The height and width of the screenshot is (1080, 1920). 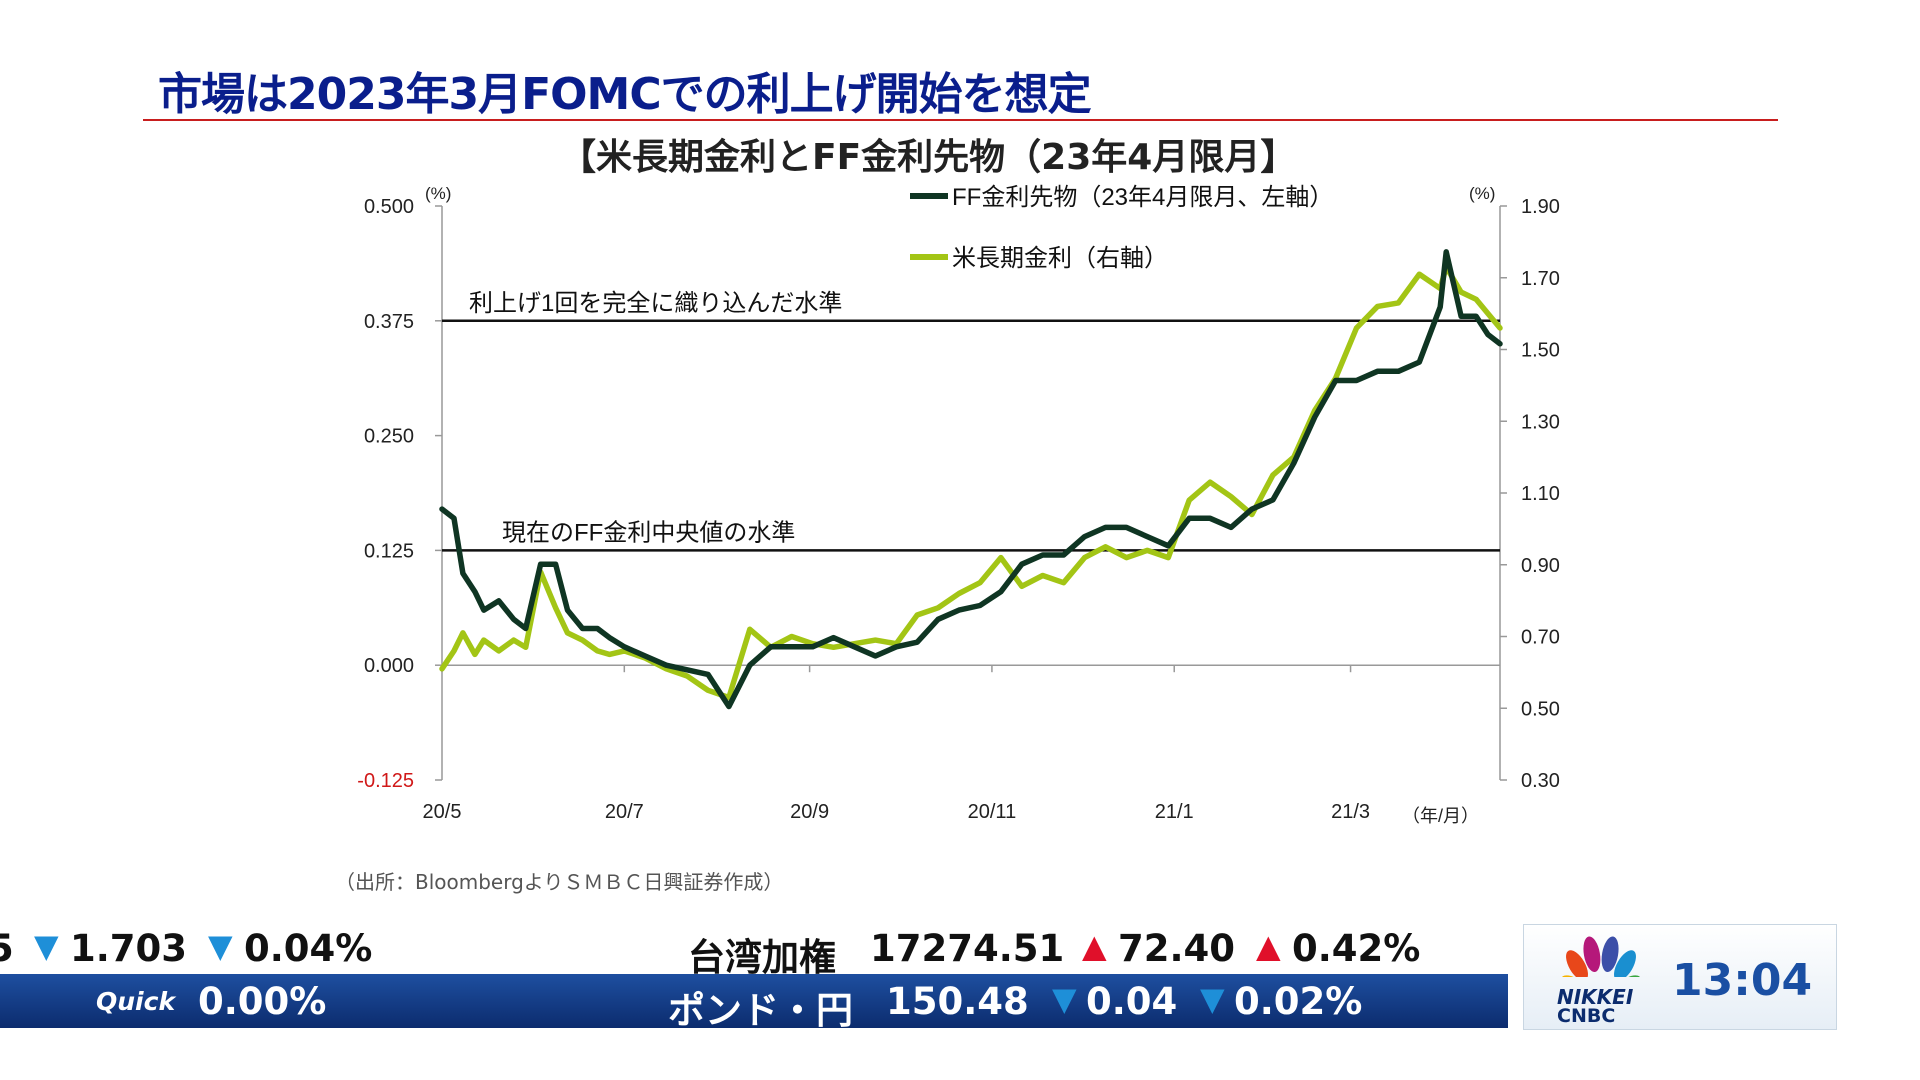 I want to click on ticker-fx-name: ポンド・円, so click(x=760, y=1010).